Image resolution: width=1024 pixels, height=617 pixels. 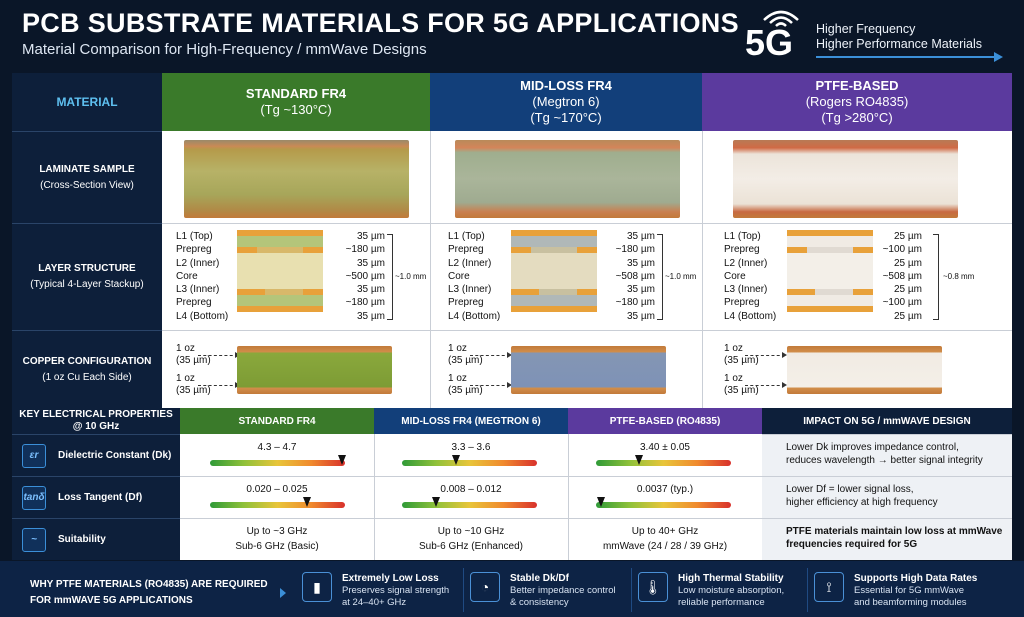 What do you see at coordinates (566, 85) in the screenshot?
I see `col-name: MID-LOSS FR4` at bounding box center [566, 85].